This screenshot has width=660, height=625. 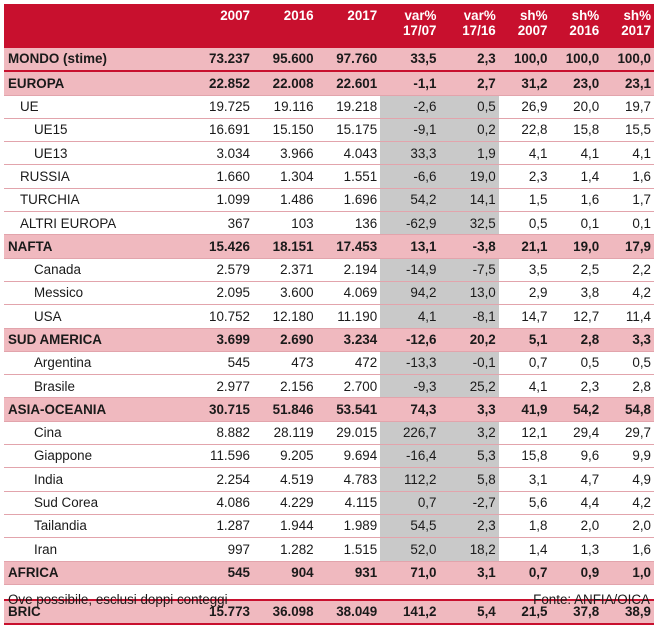 I want to click on value-cell: 3.699, so click(x=221, y=340).